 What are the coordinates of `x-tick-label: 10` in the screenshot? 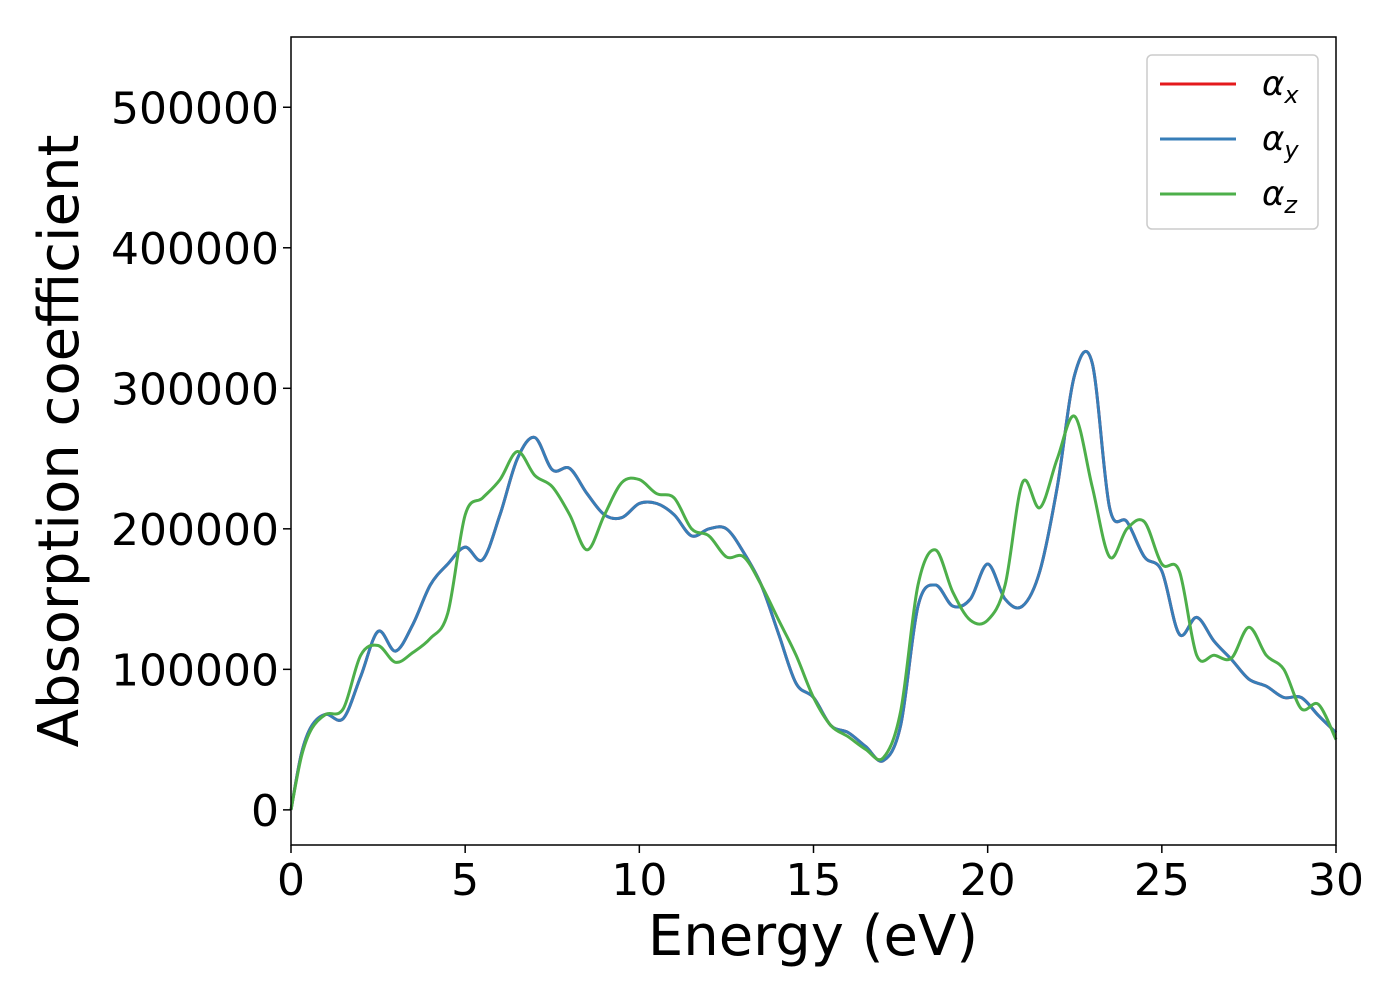 It's located at (639, 880).